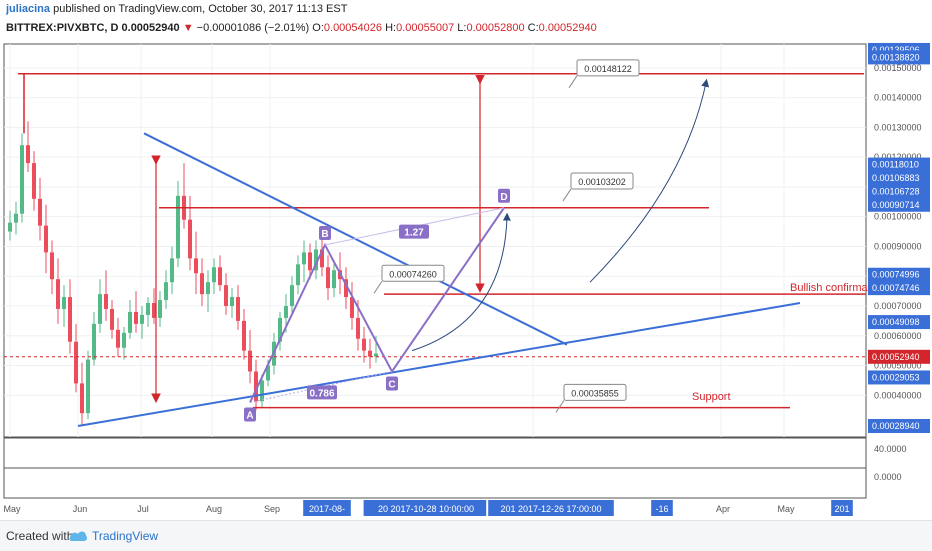  I want to click on author-name: juliacina, so click(28, 9).